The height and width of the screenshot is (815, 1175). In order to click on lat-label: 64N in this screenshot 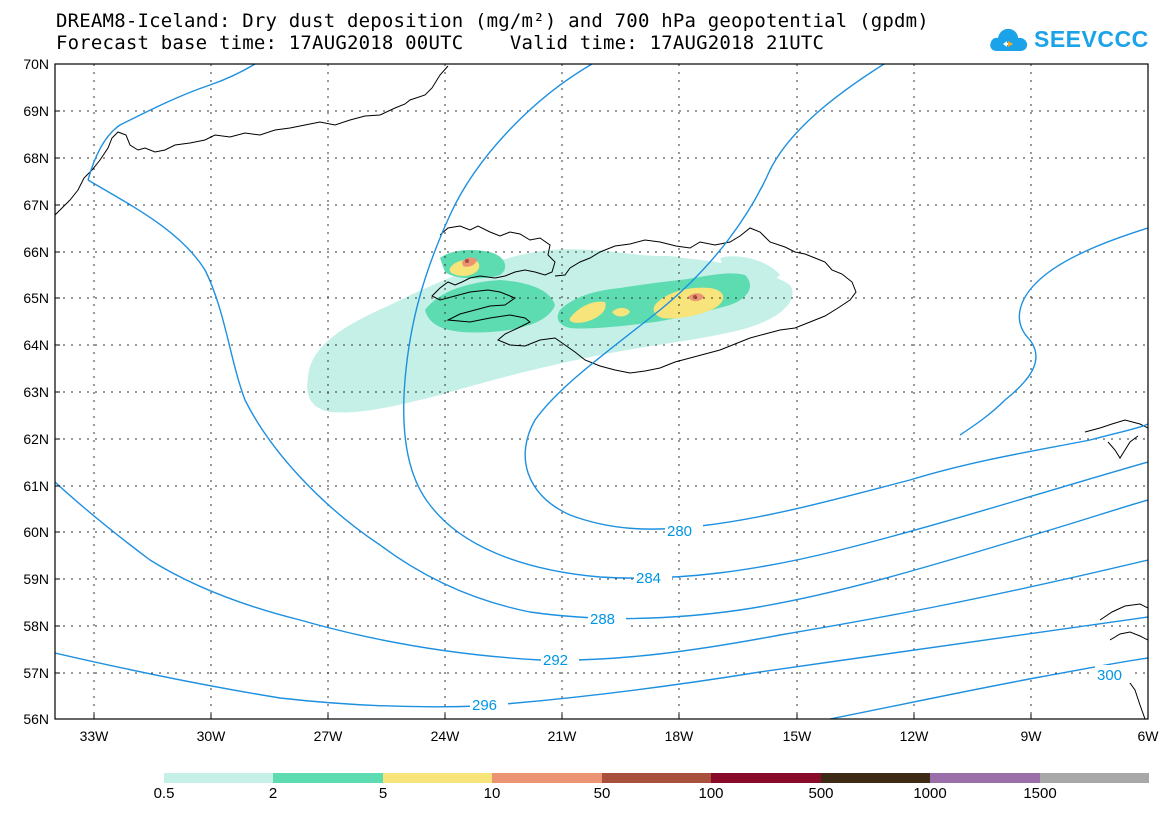, I will do `click(36, 345)`.